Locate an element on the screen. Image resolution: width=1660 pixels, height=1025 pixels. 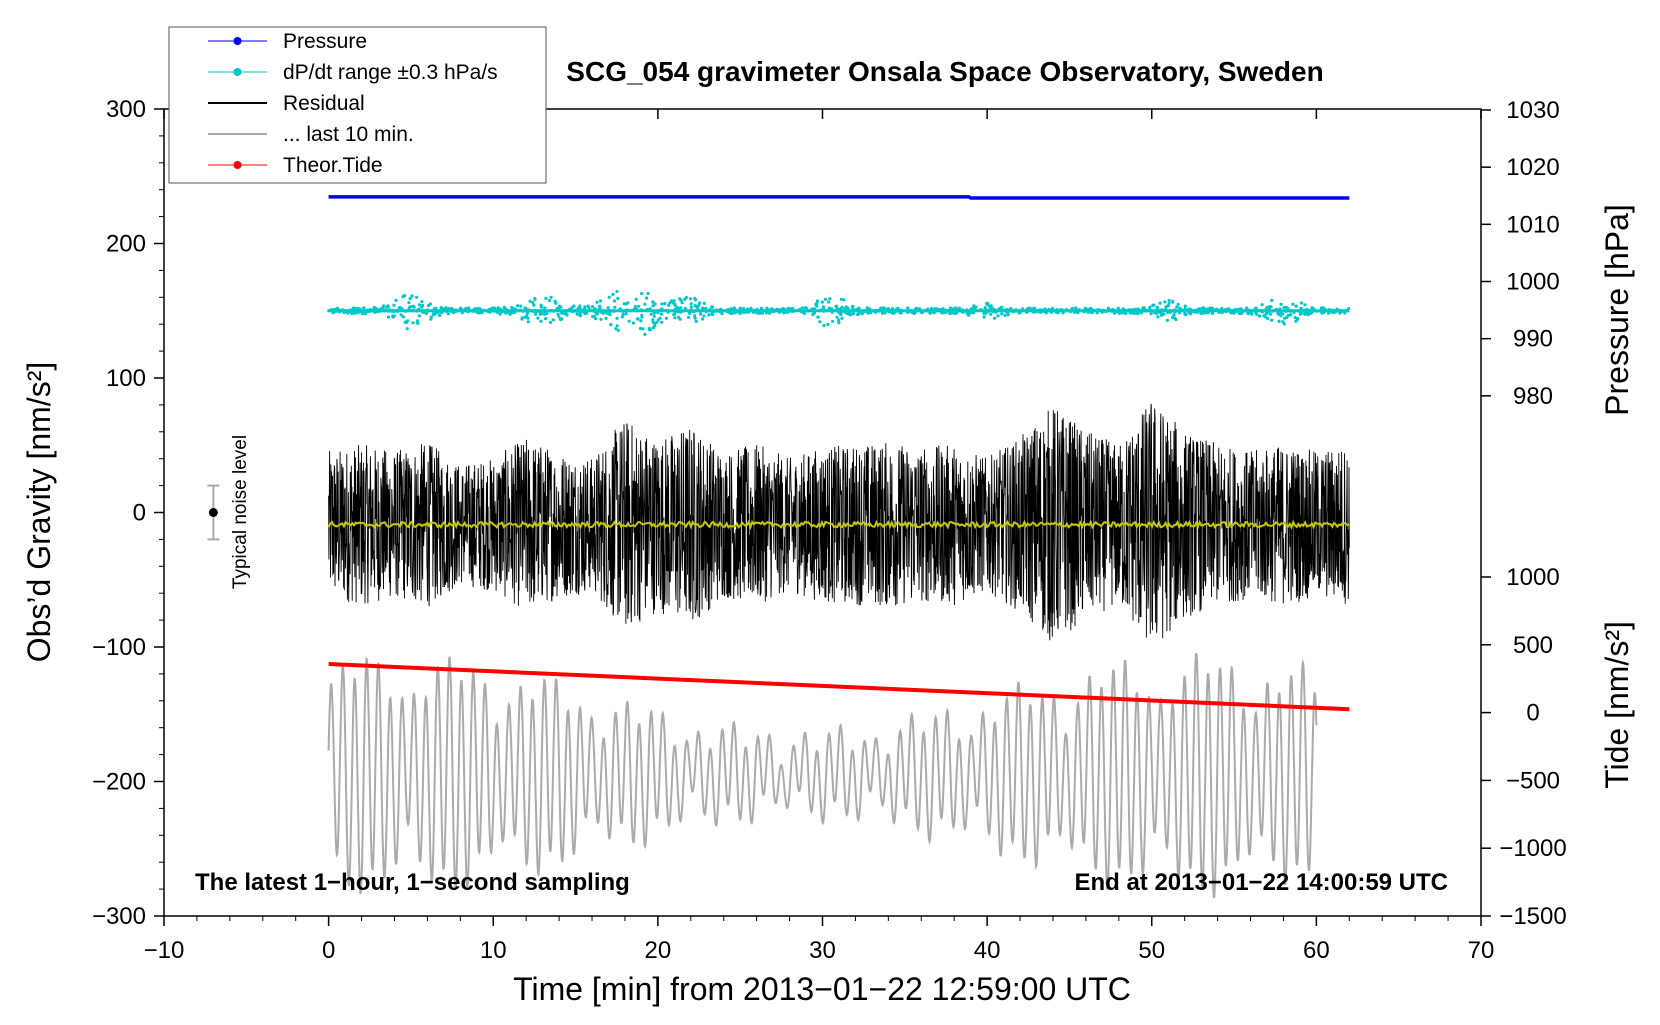
x-axis-label: Time [min] from 2013−01−22 12:59:00 UTC is located at coordinates (822, 989).